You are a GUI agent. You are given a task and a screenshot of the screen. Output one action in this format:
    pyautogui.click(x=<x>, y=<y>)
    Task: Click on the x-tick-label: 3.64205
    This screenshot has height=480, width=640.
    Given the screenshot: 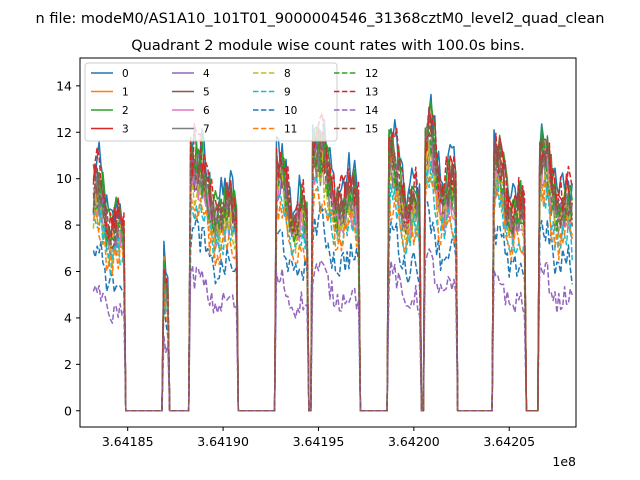 What is the action you would take?
    pyautogui.click(x=509, y=441)
    